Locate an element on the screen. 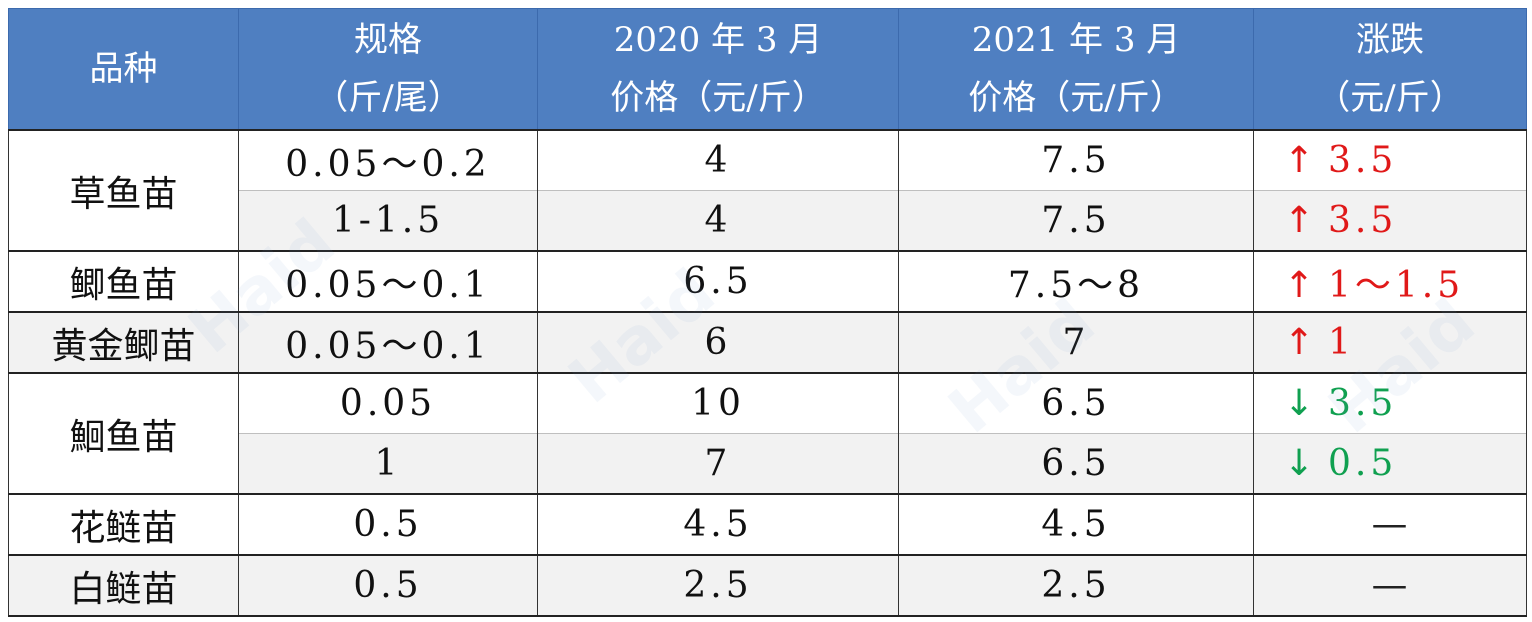  price-2020-cell: 2.5 is located at coordinates (718, 585).